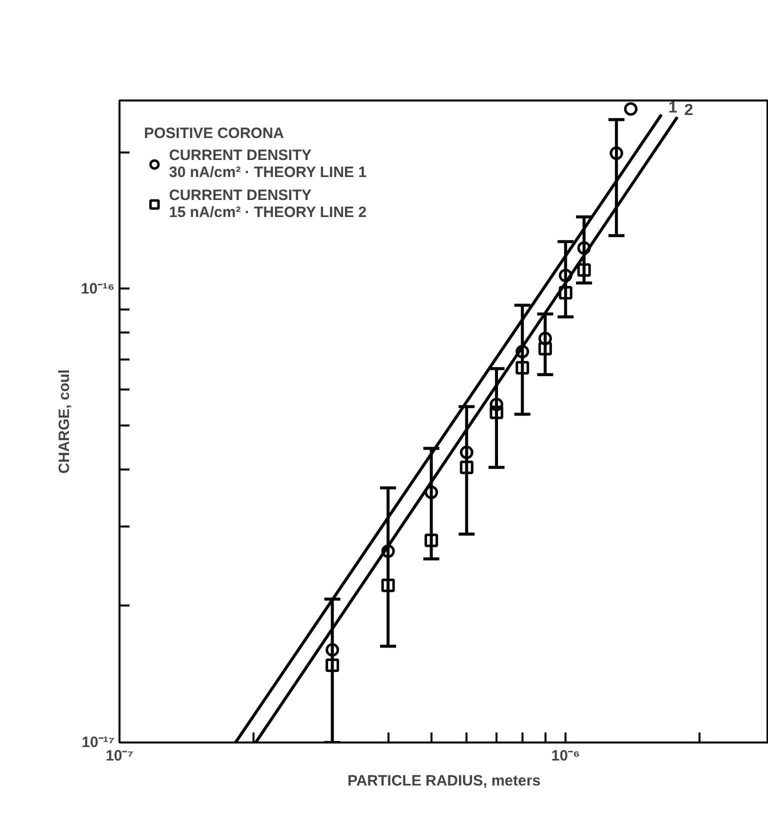  I want to click on y-axis-title: CHARGE, coul, so click(64, 421).